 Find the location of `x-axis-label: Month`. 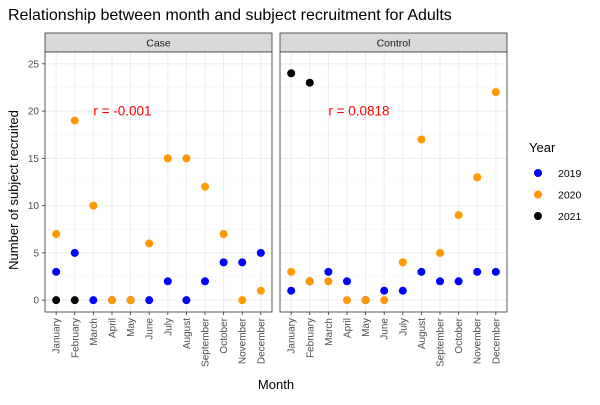

x-axis-label: Month is located at coordinates (276, 384).